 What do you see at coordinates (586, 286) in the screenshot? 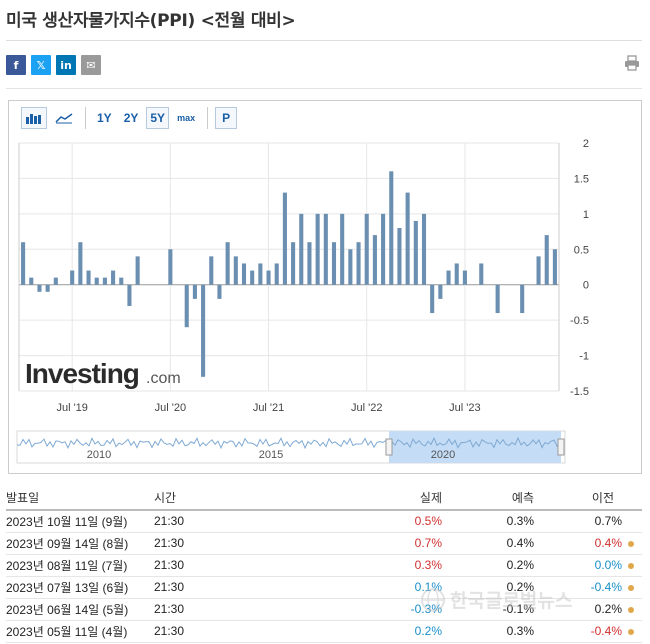
I see `y-tick-label: 0` at bounding box center [586, 286].